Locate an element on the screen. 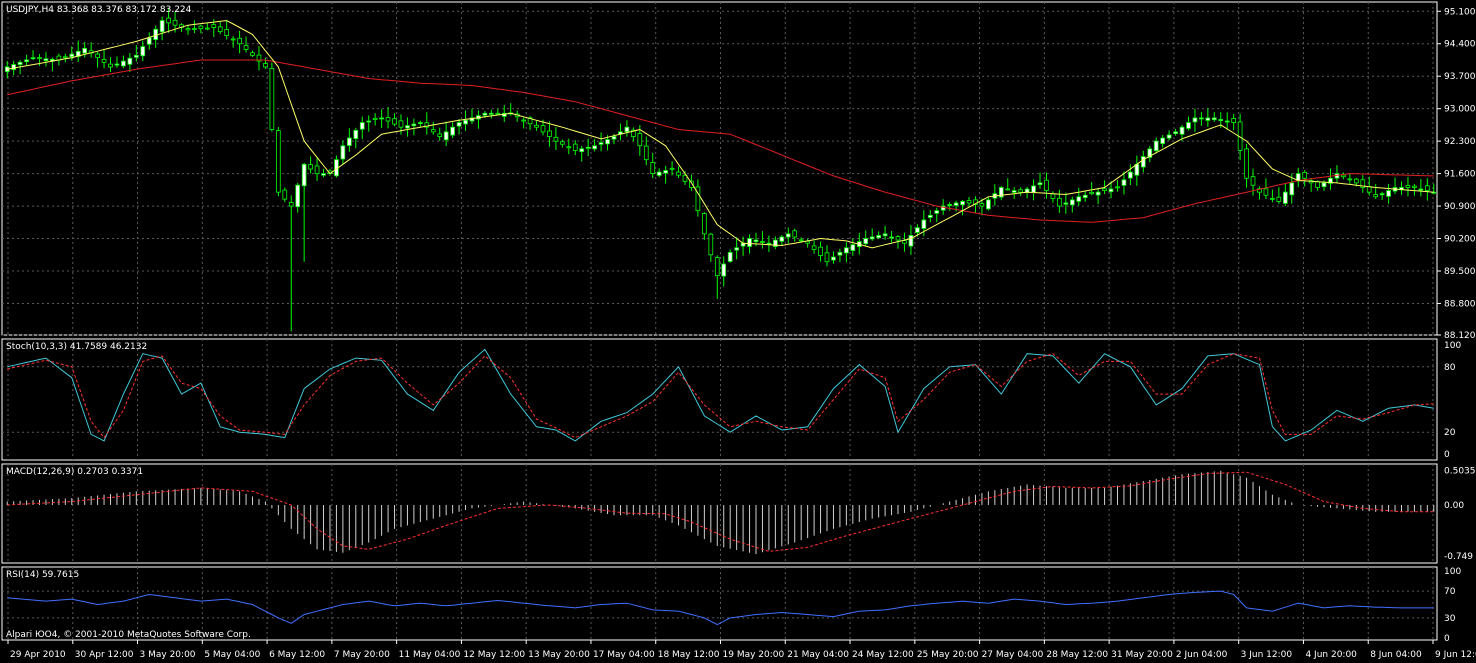  rsi-tick-label: 0 is located at coordinates (1447, 639).